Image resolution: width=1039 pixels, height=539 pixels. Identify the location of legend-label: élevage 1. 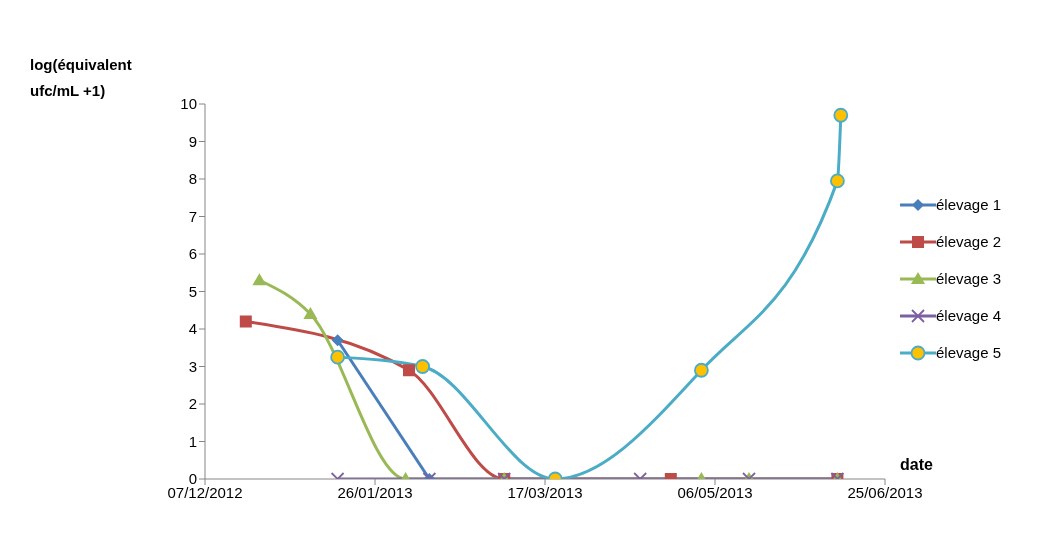
(969, 204).